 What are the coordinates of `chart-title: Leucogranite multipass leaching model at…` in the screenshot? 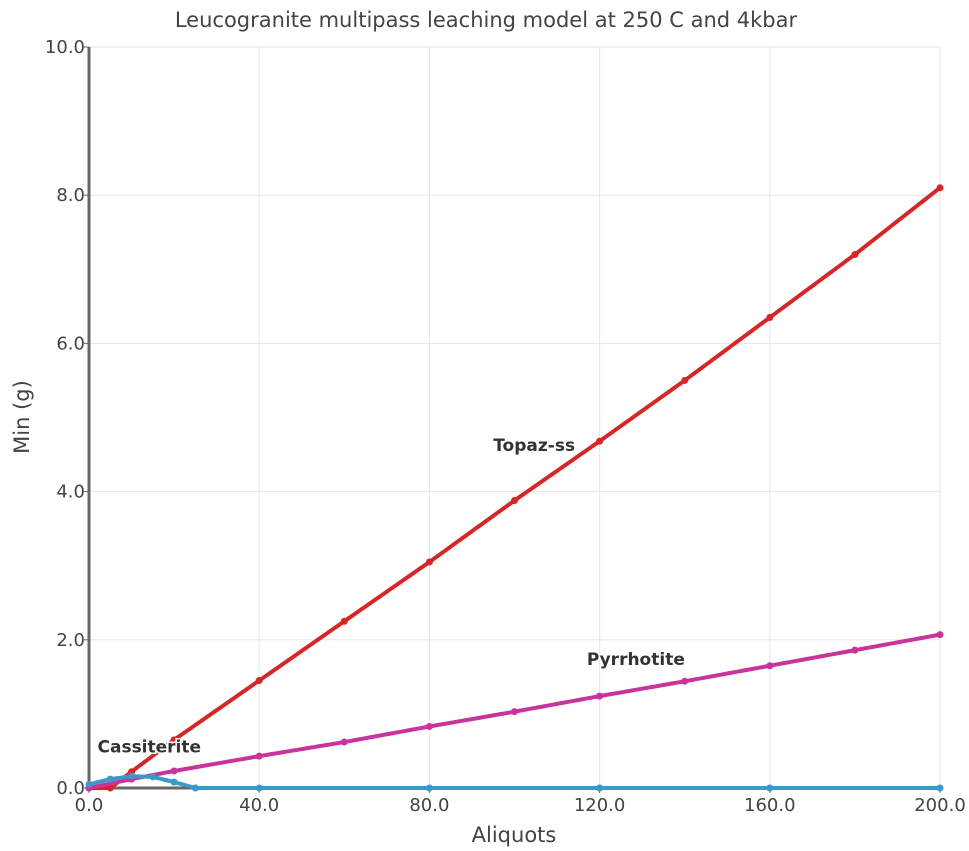 It's located at (486, 20).